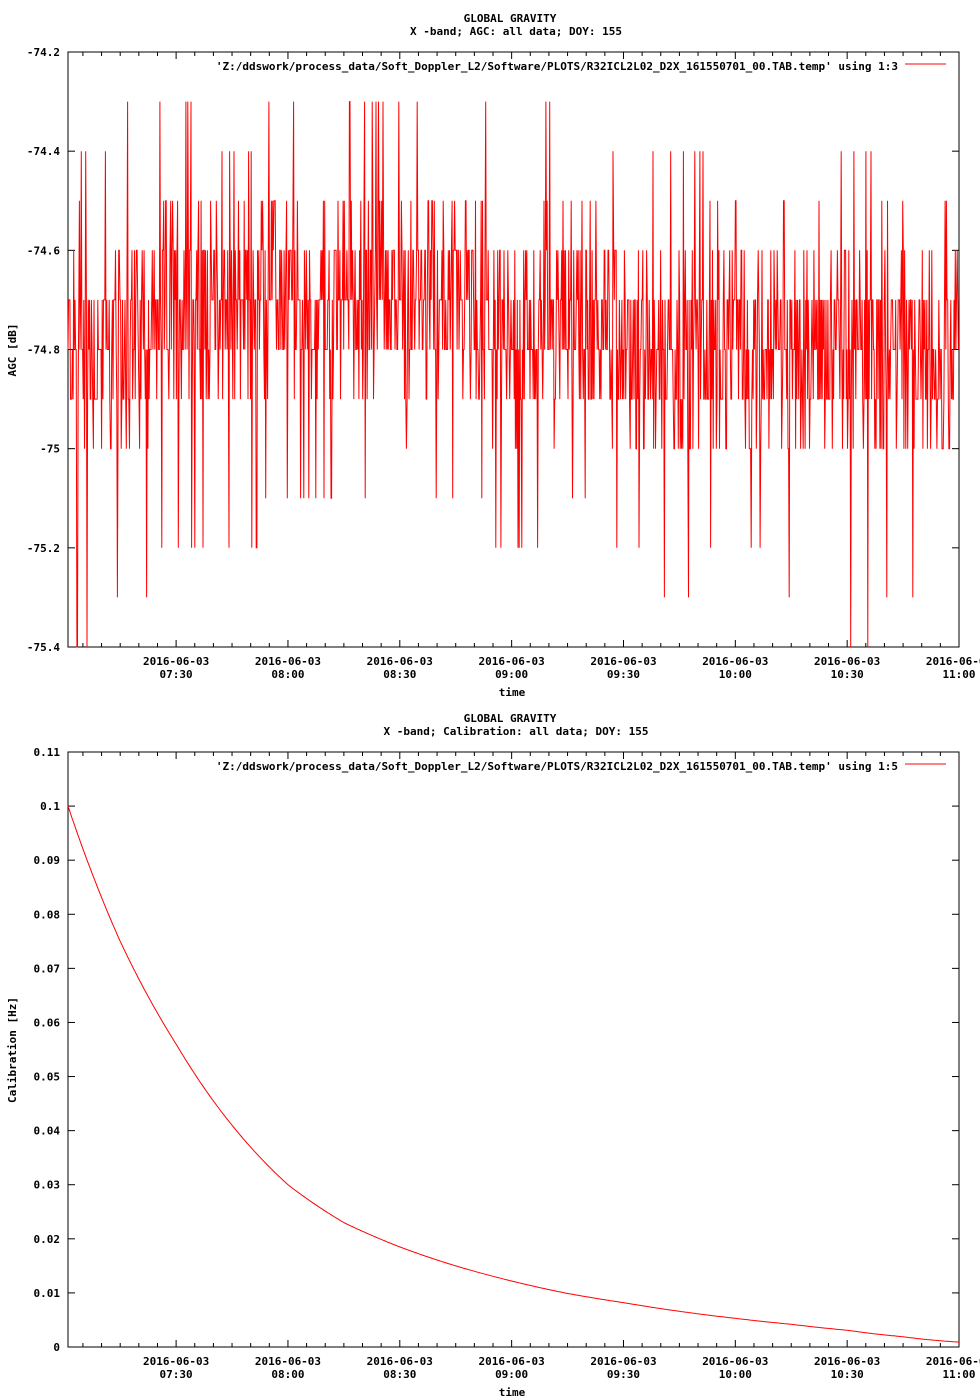 This screenshot has height=1400, width=980. Describe the element at coordinates (47, 1022) in the screenshot. I see `y-tick-label: 0.06` at that location.